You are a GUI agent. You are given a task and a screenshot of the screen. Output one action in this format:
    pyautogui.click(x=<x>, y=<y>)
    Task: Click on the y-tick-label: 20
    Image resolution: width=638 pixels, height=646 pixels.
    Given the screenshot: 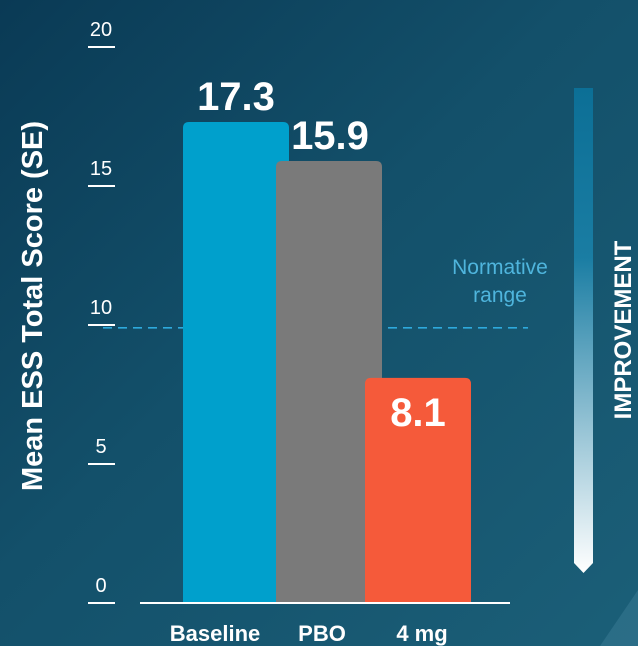 What is the action you would take?
    pyautogui.click(x=101, y=30)
    